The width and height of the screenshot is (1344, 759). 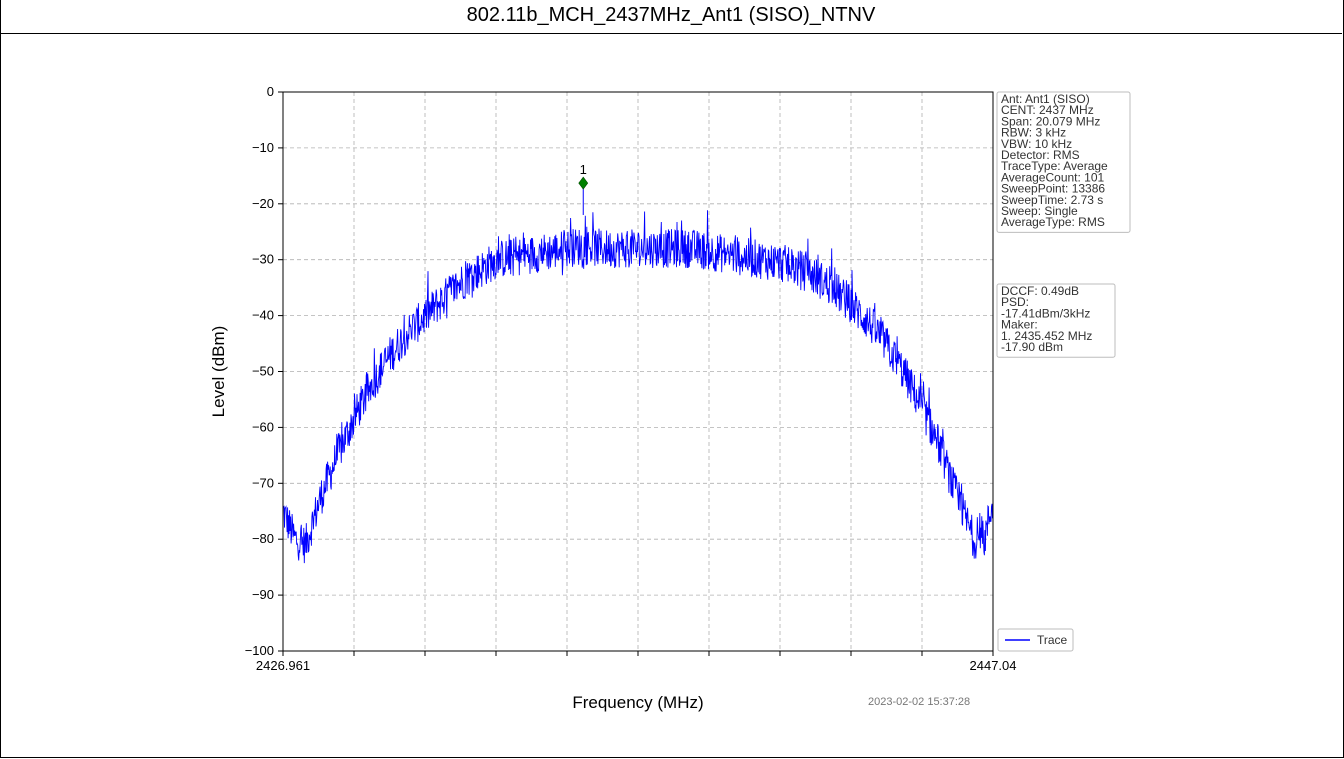 I want to click on x-axis-label: Frequency (MHz), so click(x=637, y=702).